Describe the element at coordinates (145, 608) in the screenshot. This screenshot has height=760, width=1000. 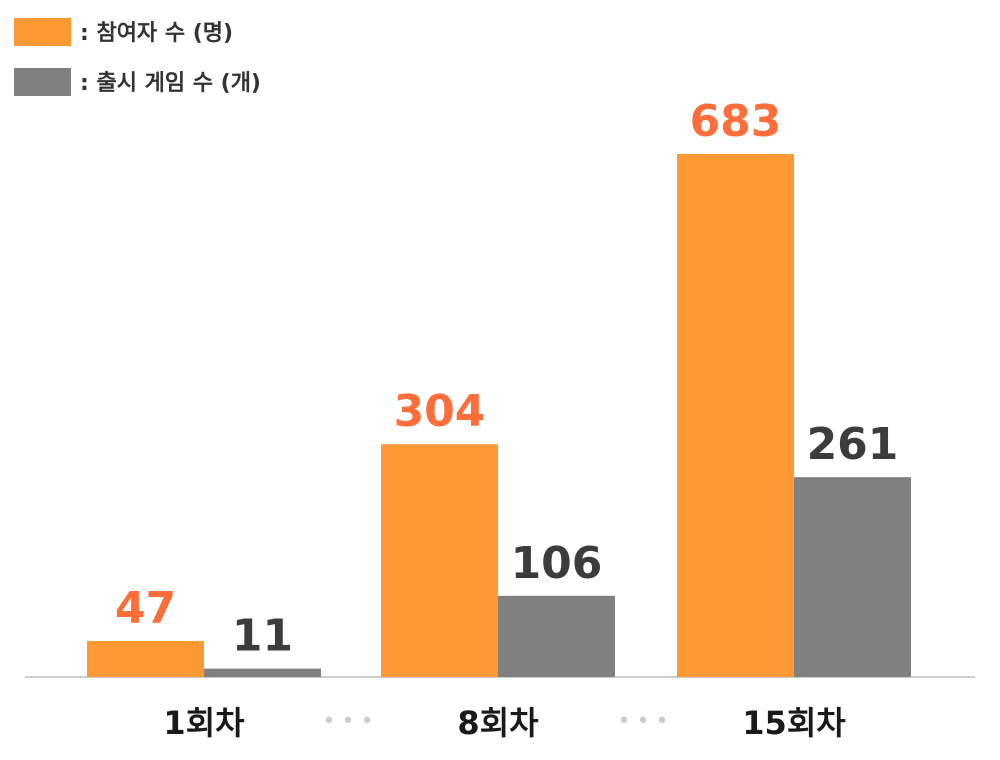
I see `value-label-participants-1: 47` at that location.